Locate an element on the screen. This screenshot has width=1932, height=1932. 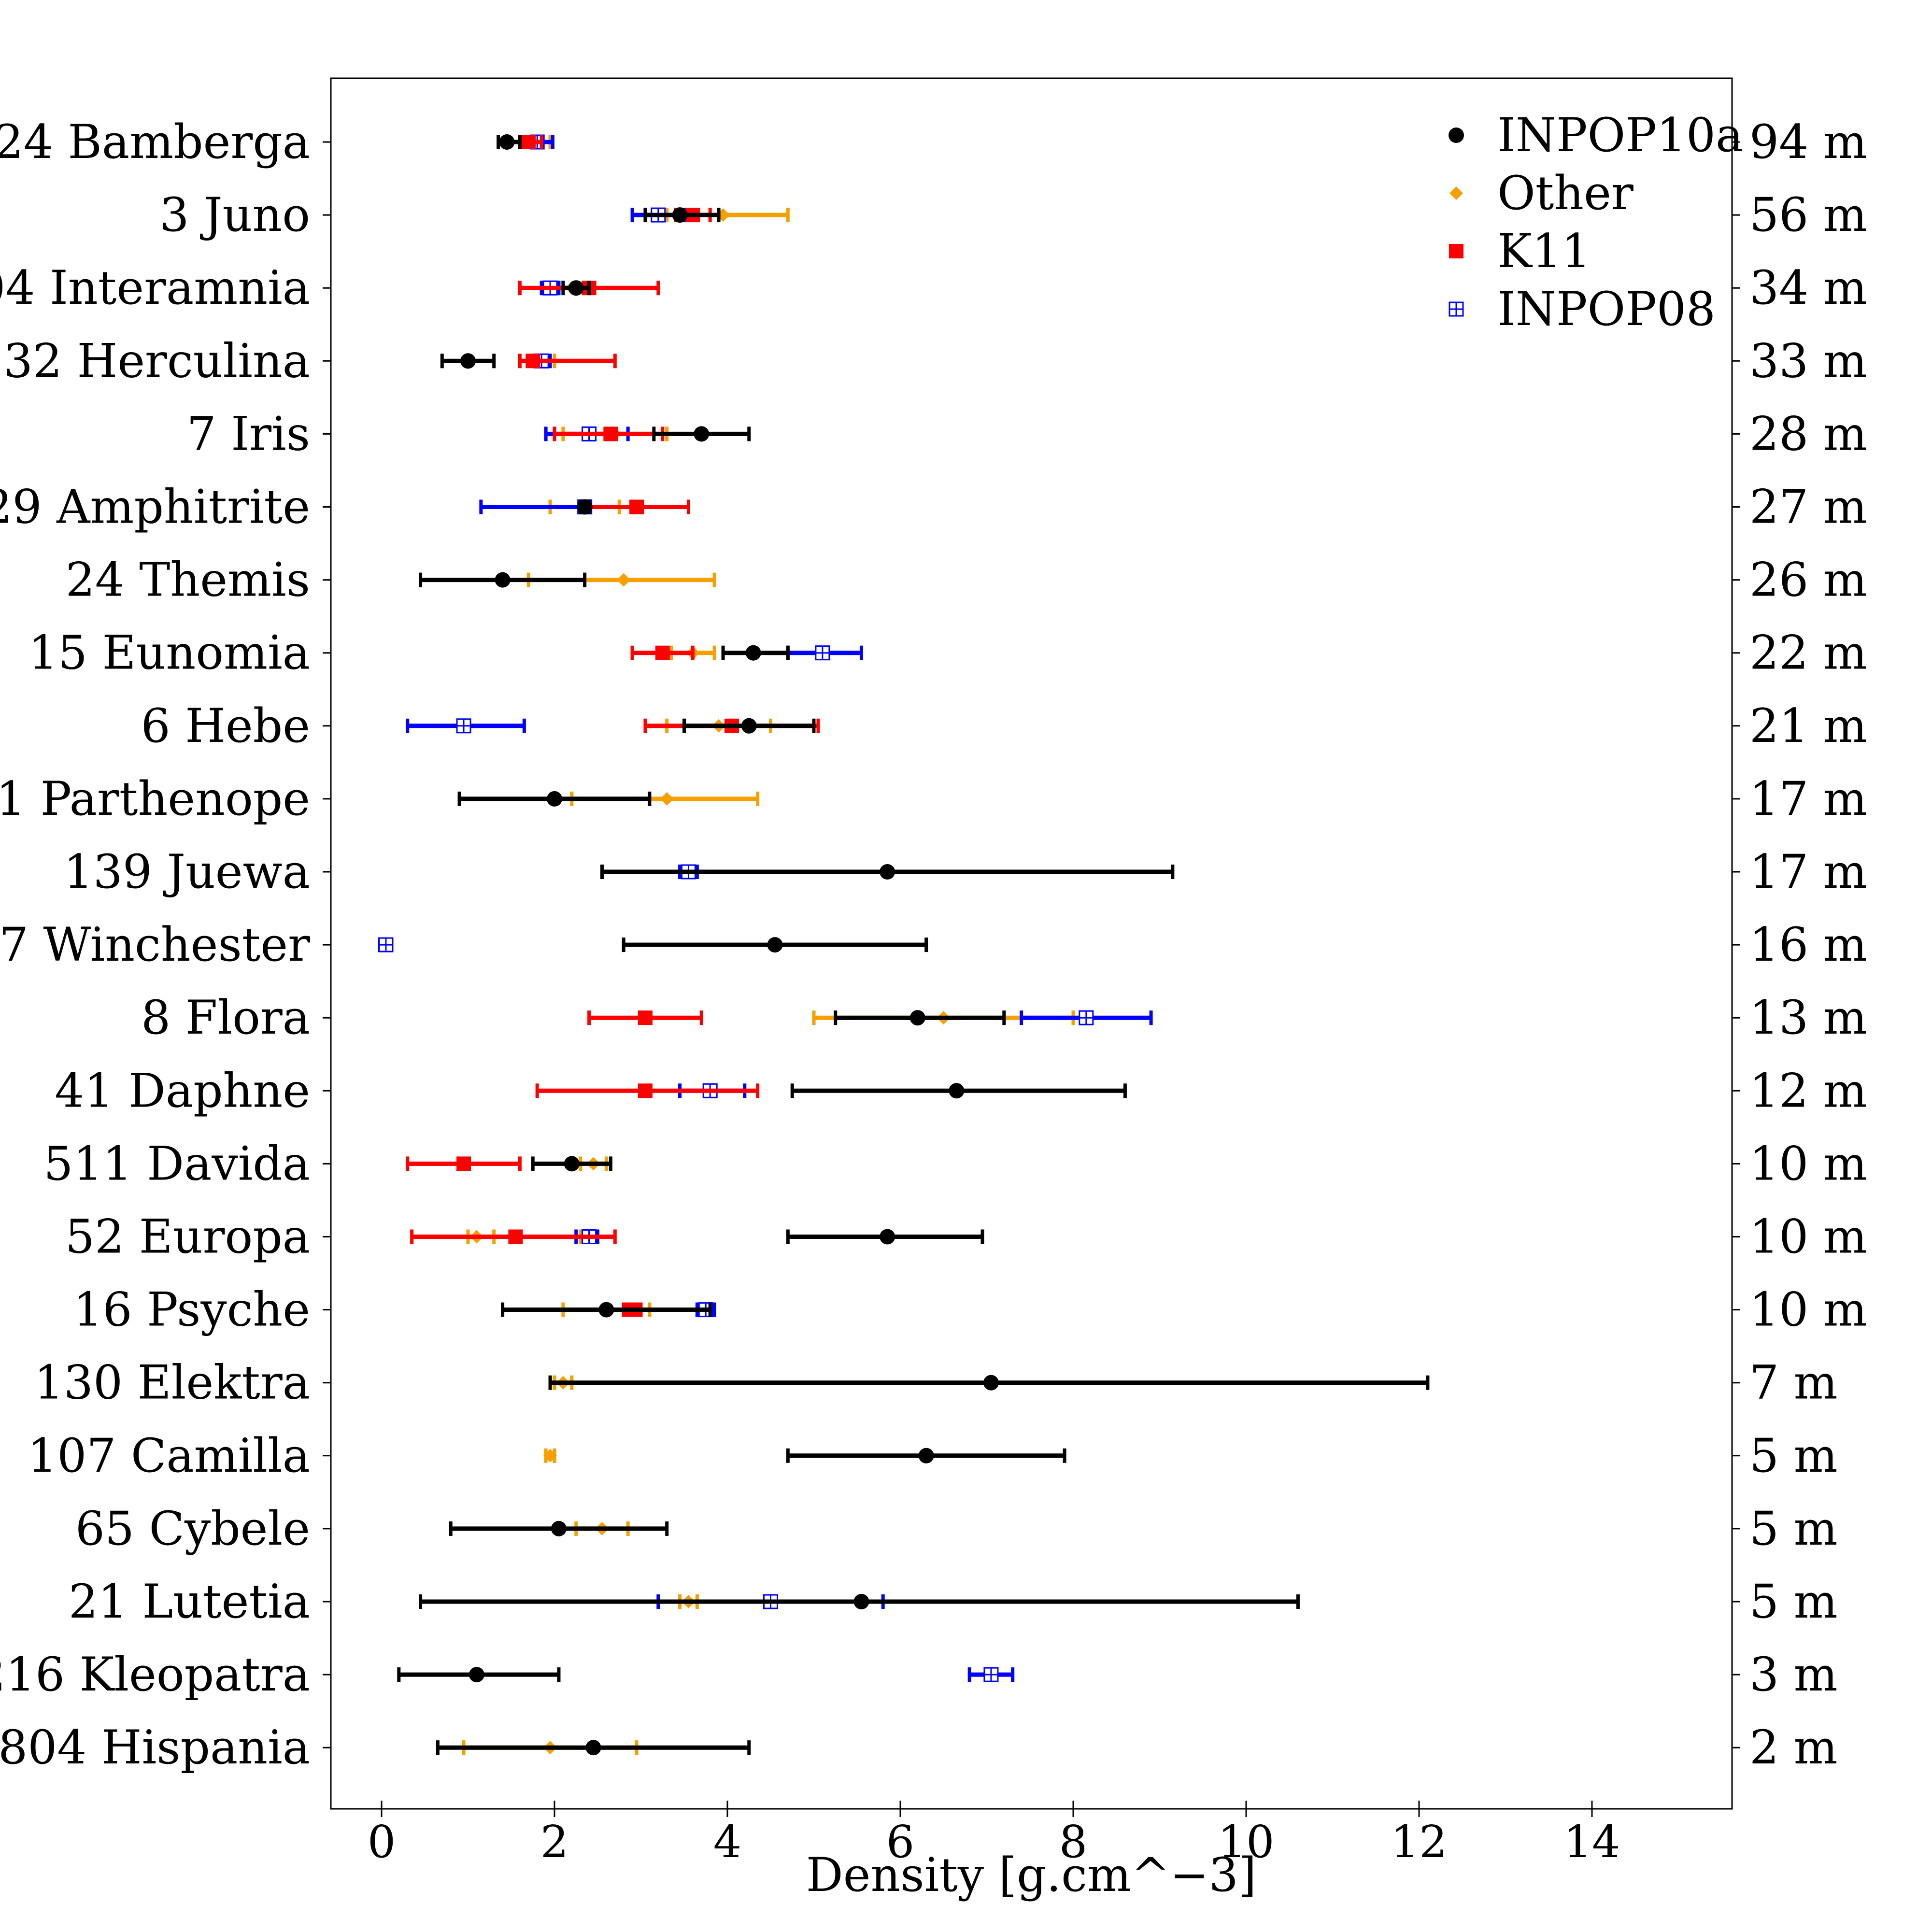
asteroid-row: 107 Camilla 5 m is located at coordinates (932, 1456).